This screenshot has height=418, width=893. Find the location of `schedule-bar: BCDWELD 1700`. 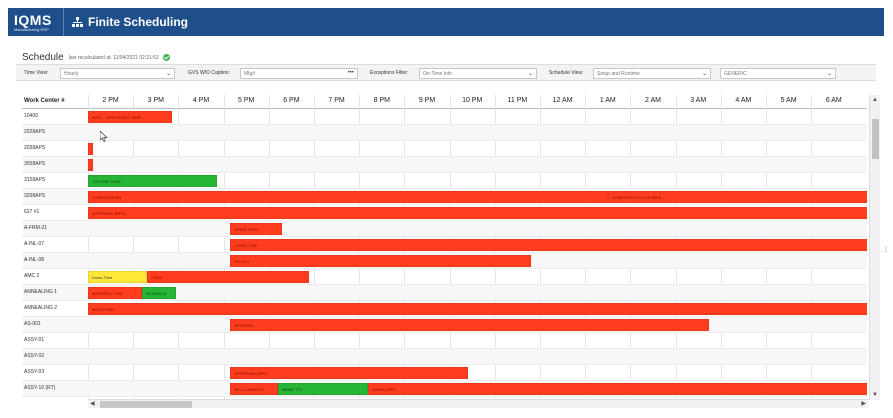

schedule-bar: BCDWELD 1700 is located at coordinates (115, 293).